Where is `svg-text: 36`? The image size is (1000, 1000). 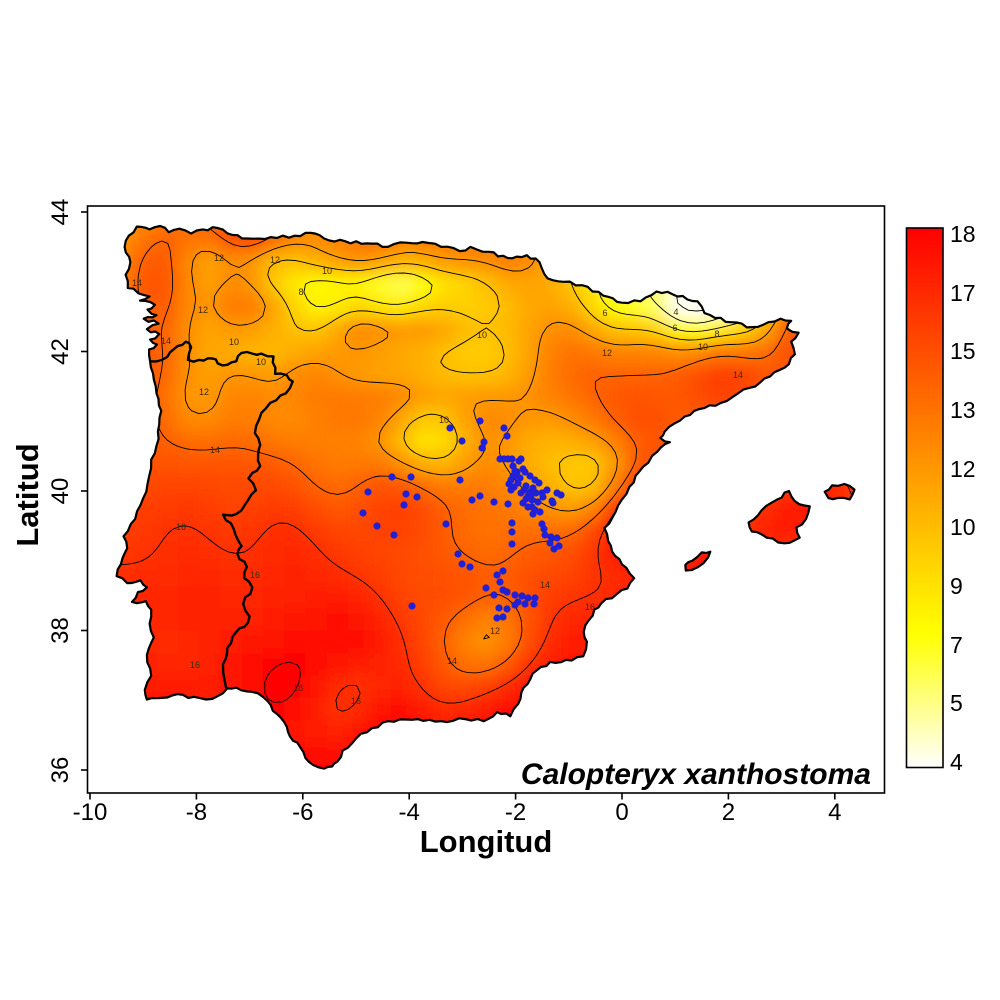 svg-text: 36 is located at coordinates (60, 770).